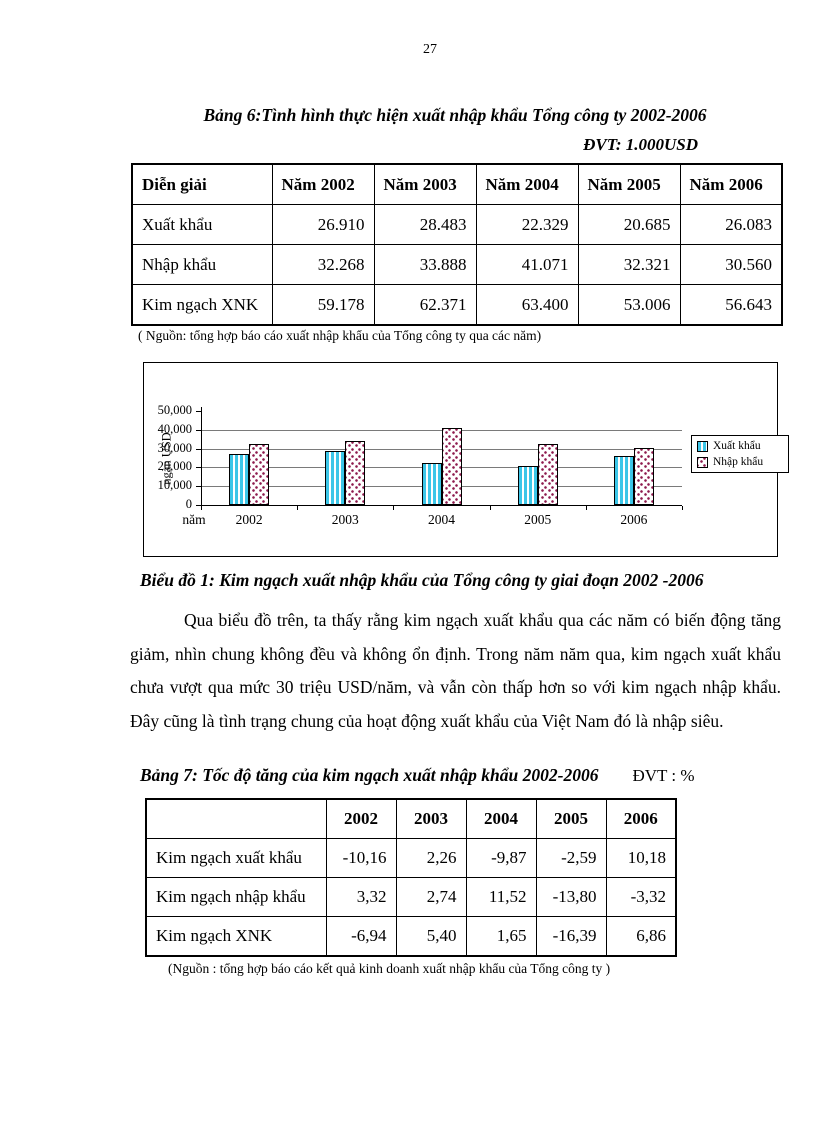 This screenshot has height=1123, width=816. Describe the element at coordinates (629, 184) in the screenshot. I see `col-header: Năm 2005` at that location.